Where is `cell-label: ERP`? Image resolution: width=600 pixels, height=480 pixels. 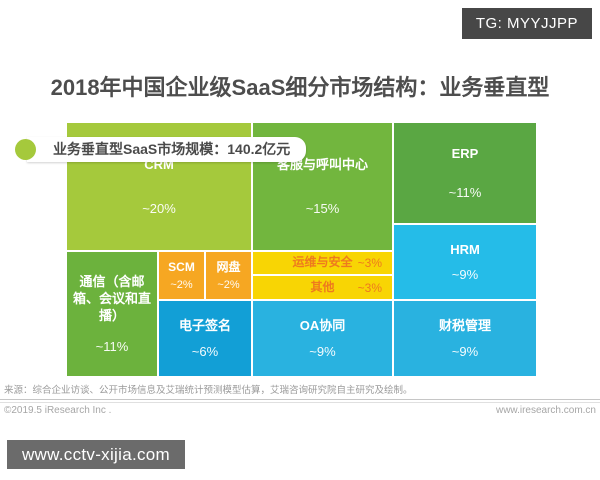
cell-label: ERP is located at coordinates (465, 154).